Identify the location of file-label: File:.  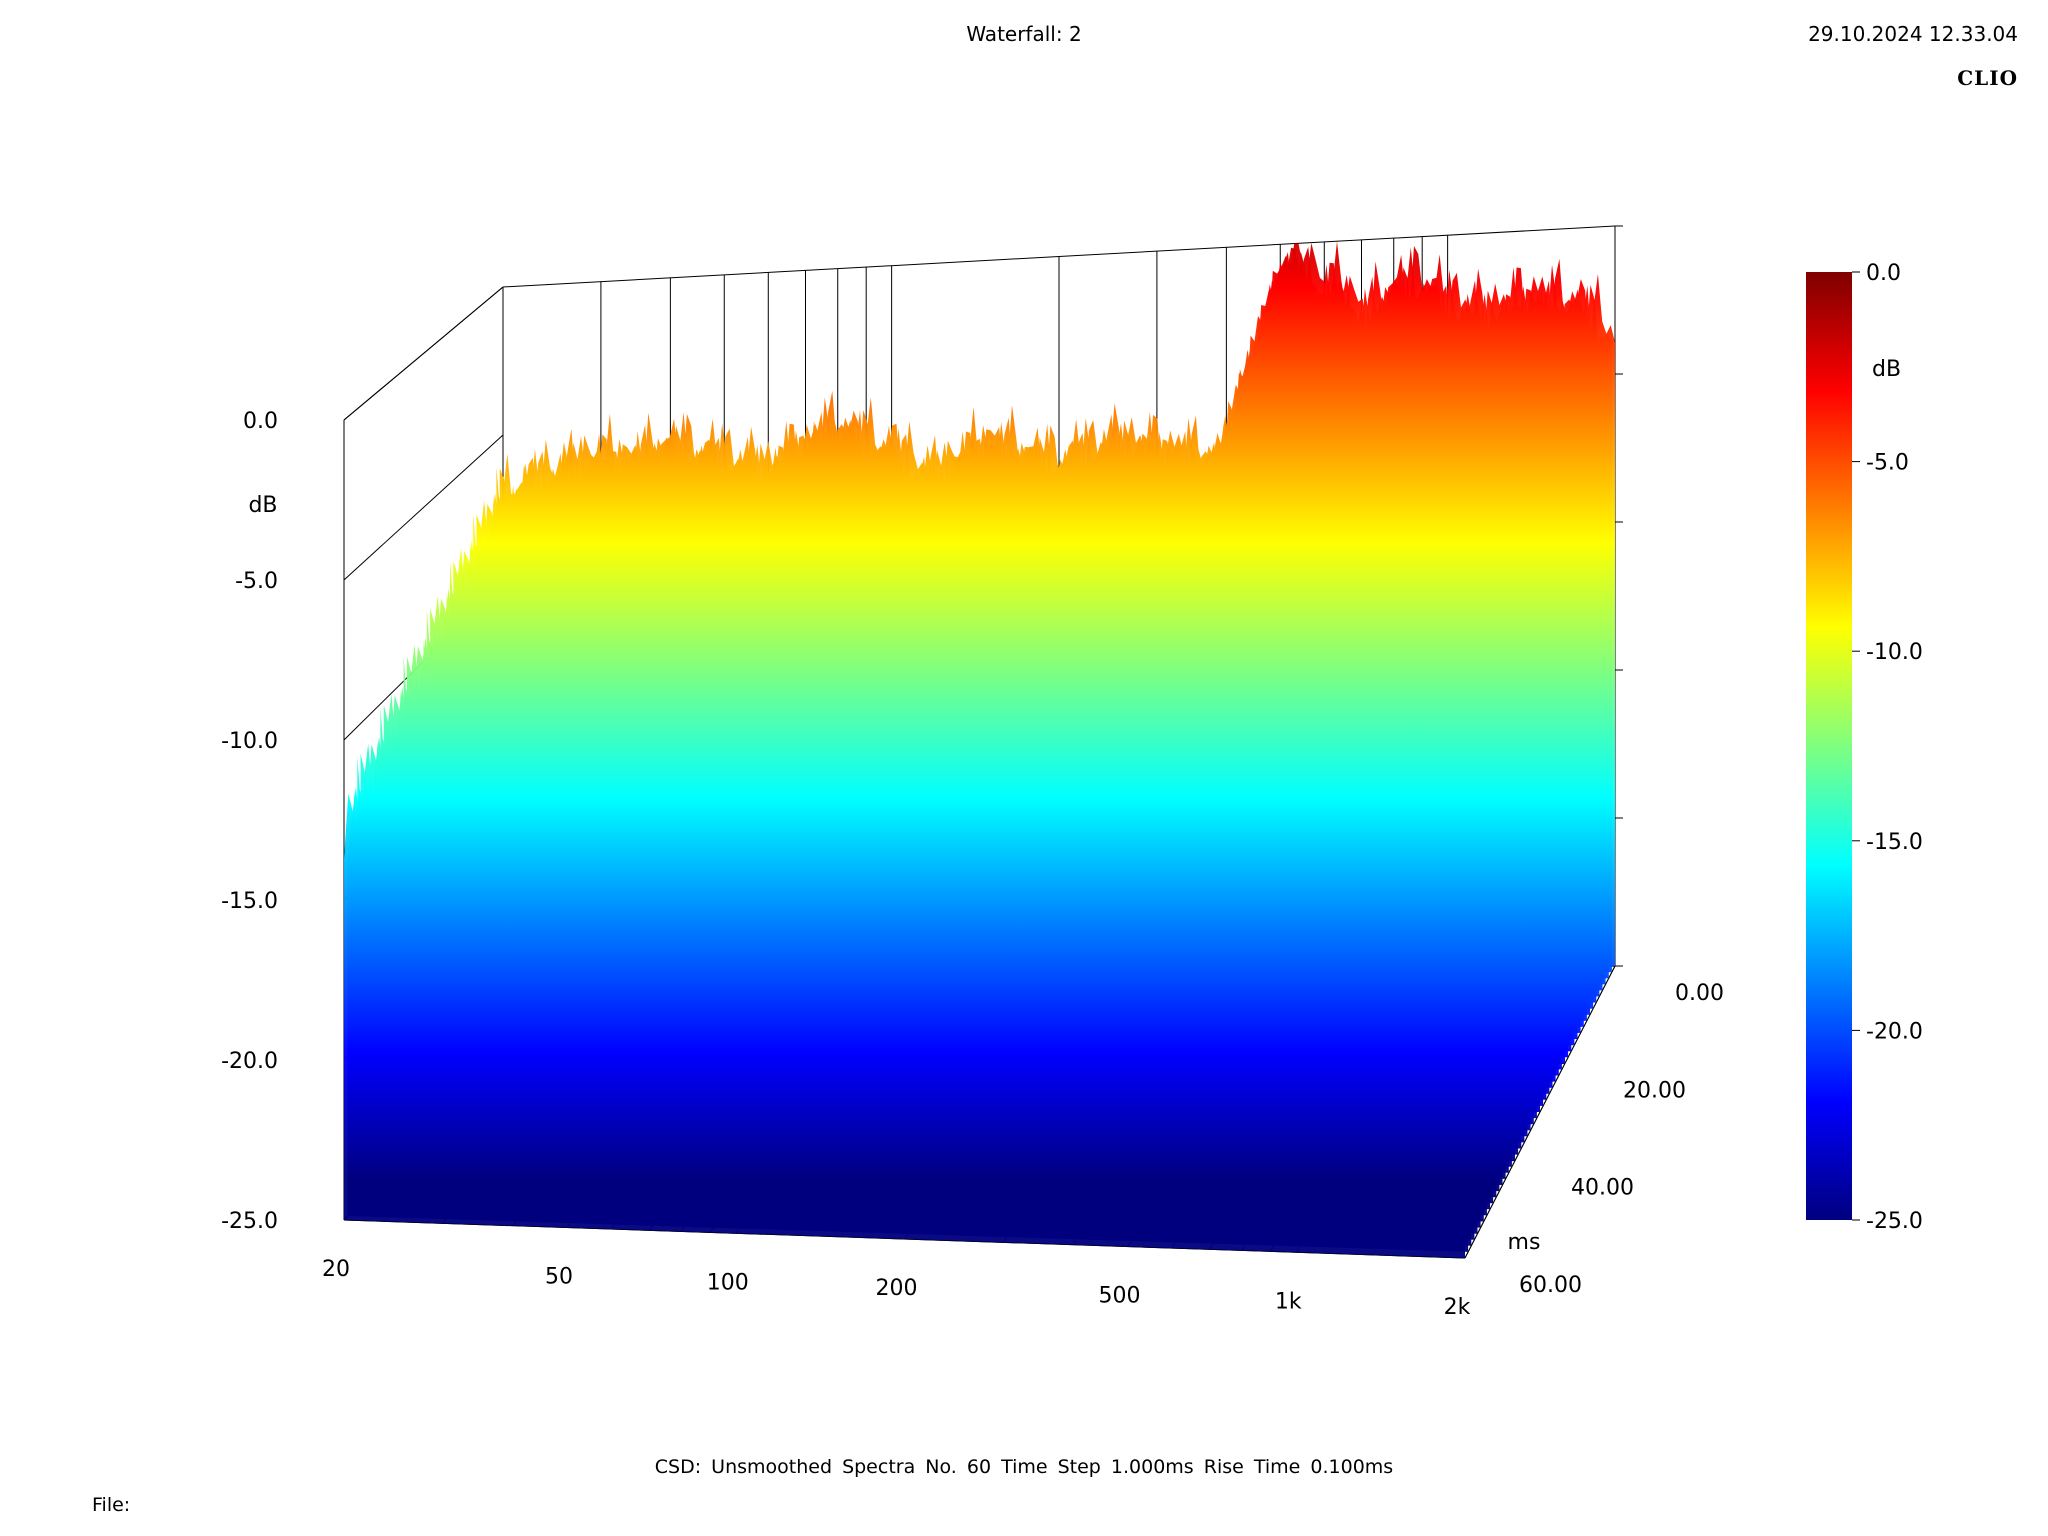
(111, 1505).